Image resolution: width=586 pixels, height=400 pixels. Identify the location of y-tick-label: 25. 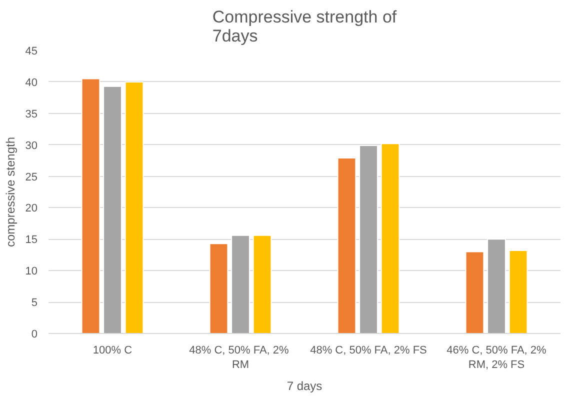
(31, 177).